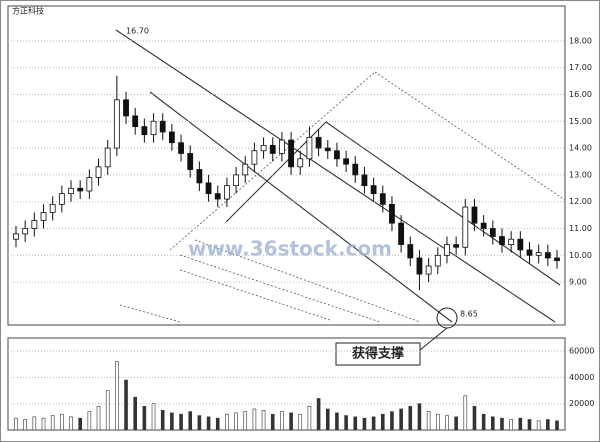  I want to click on y-tick-label: 11.00, so click(580, 228).